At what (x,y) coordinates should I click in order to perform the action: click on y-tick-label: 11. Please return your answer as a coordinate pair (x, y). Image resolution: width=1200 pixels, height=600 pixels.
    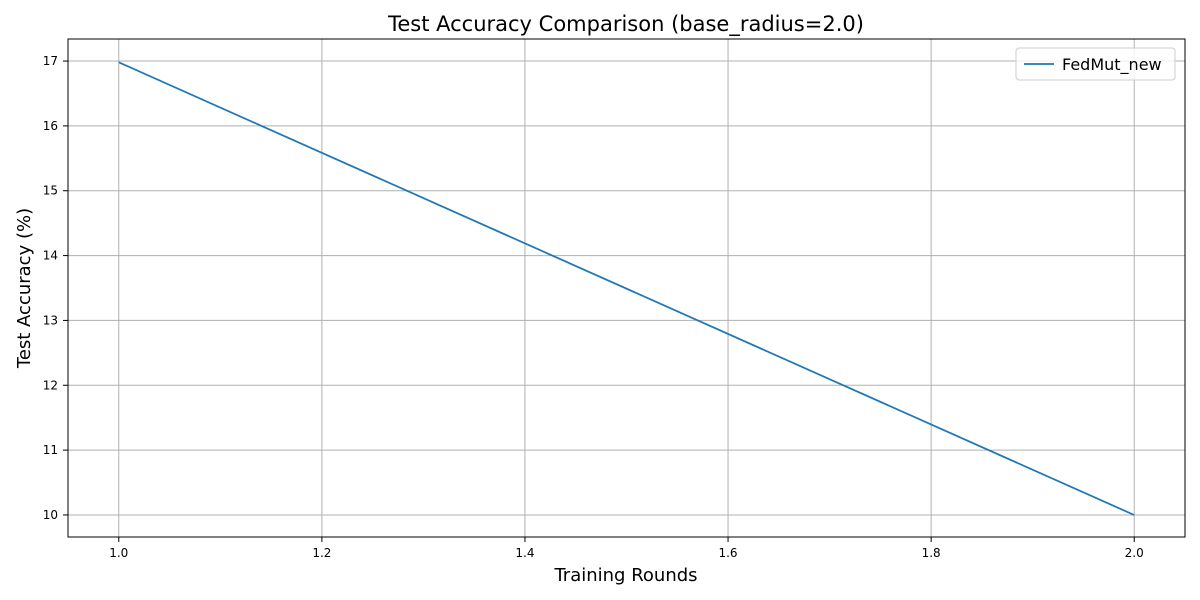
    Looking at the image, I should click on (50, 450).